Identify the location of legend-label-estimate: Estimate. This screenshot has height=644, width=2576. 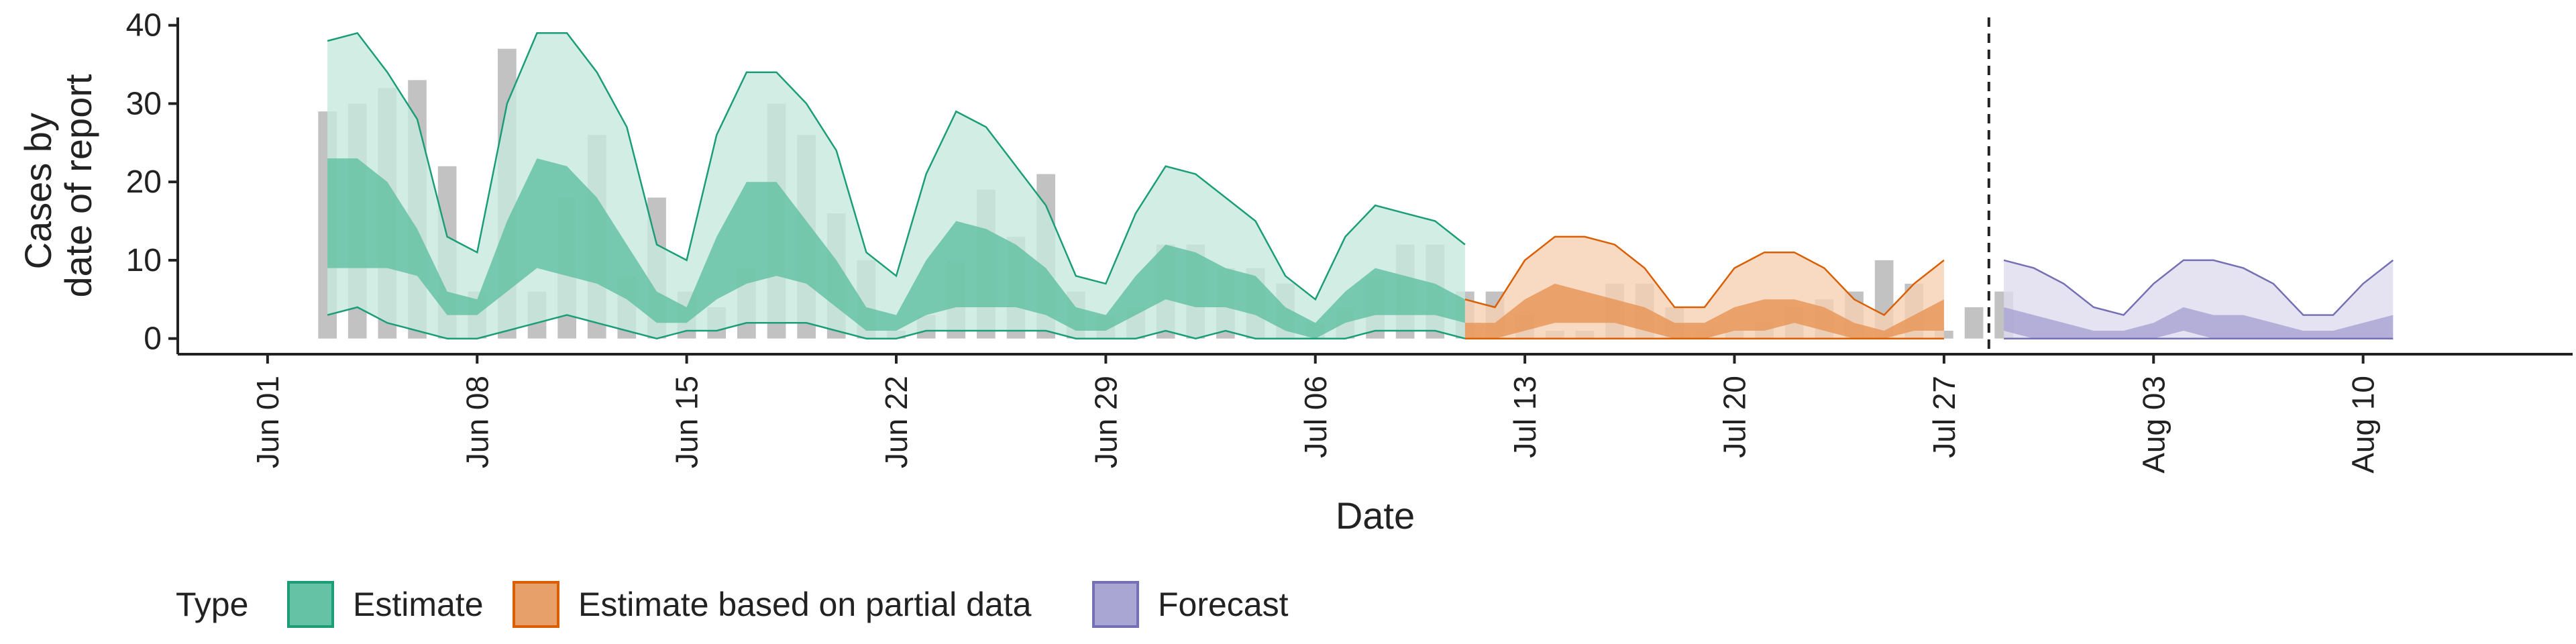
(418, 604).